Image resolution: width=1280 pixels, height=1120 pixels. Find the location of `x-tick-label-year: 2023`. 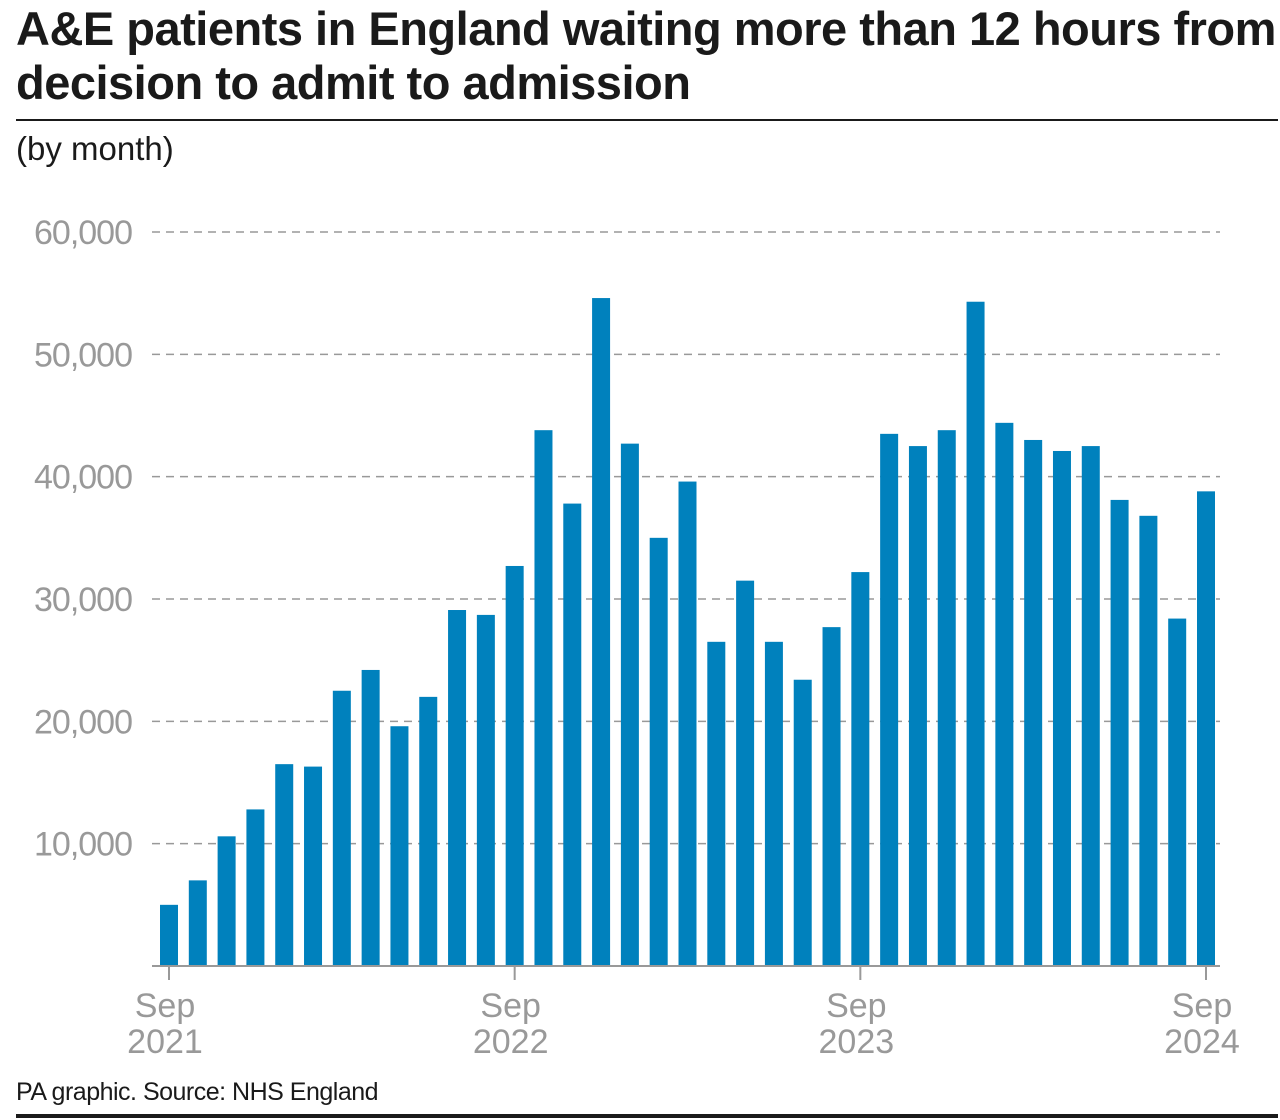

x-tick-label-year: 2023 is located at coordinates (857, 1042).